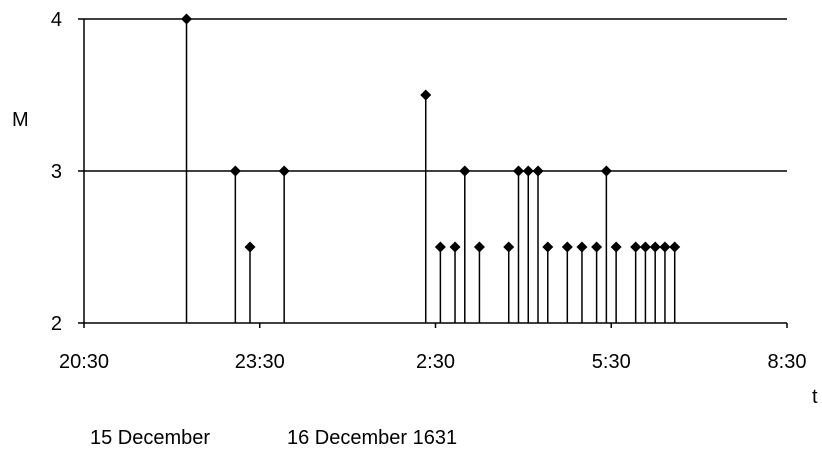  Describe the element at coordinates (435, 362) in the screenshot. I see `x-tick-label: 2:30` at that location.